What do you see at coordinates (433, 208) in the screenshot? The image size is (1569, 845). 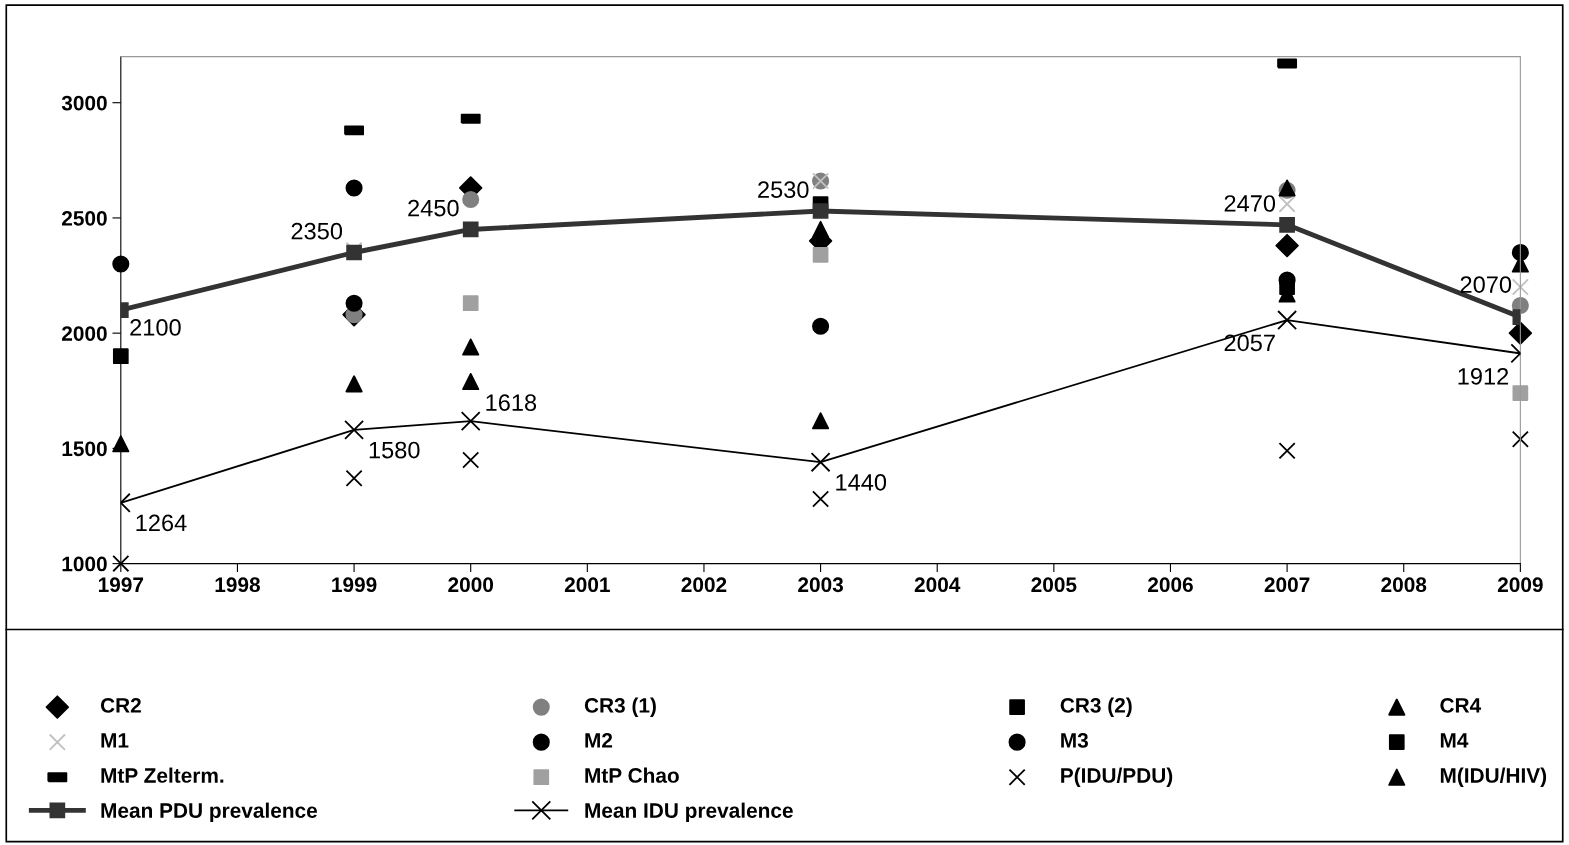 I see `data-label: 2450` at bounding box center [433, 208].